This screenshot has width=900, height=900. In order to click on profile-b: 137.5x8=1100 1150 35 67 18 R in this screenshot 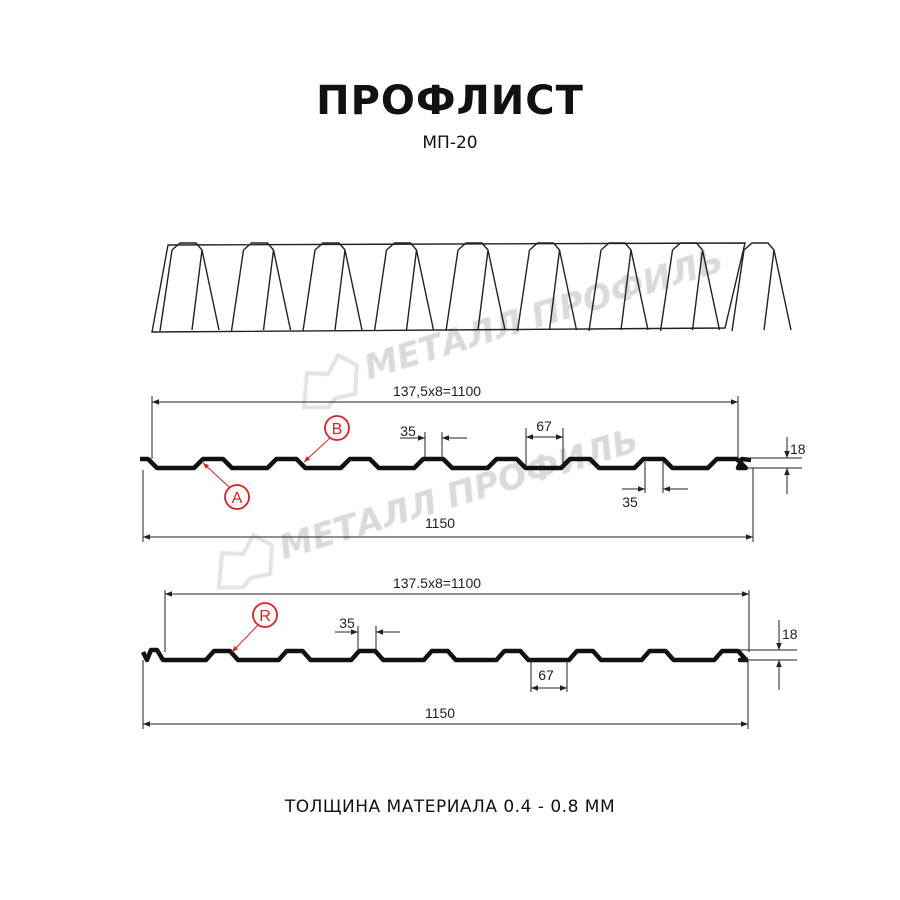, I will do `click(469, 652)`.